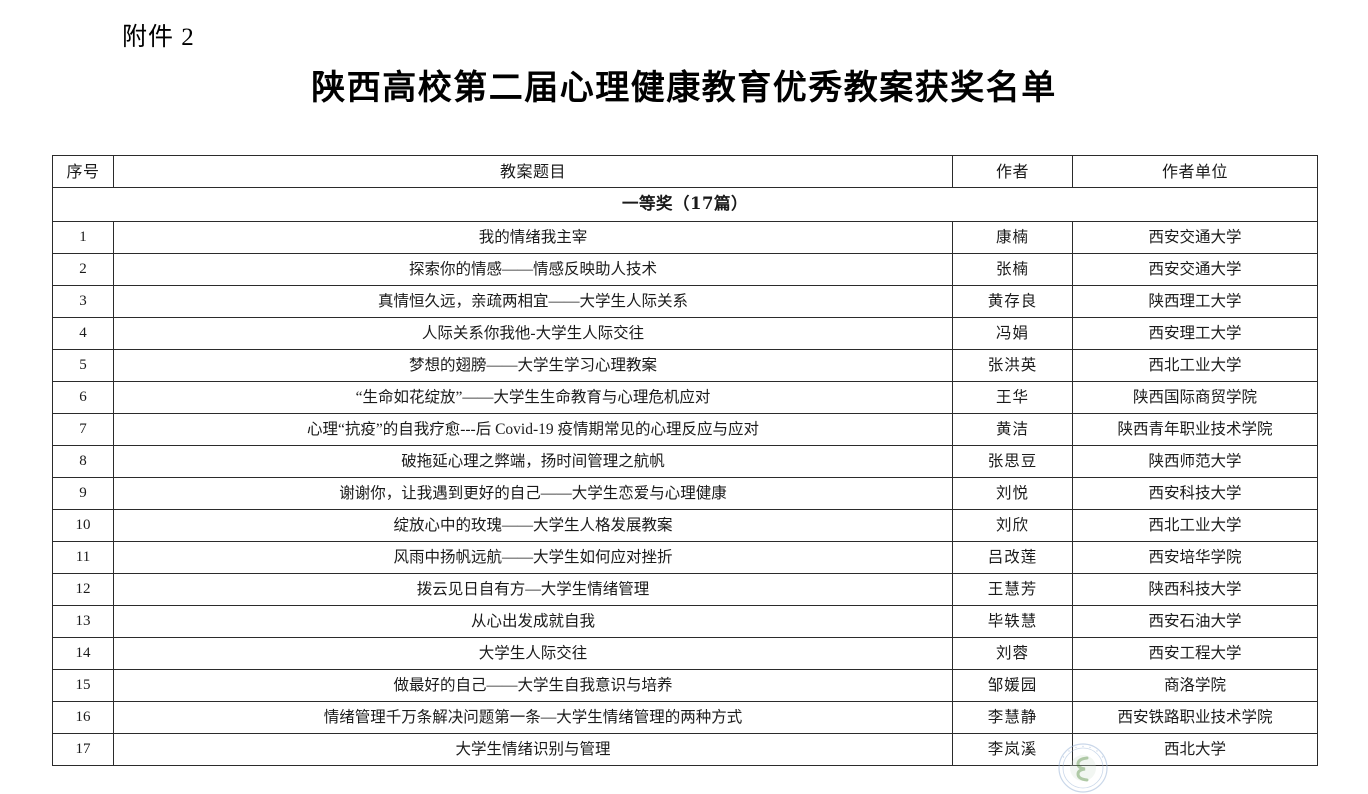 This screenshot has height=794, width=1368. What do you see at coordinates (1012, 301) in the screenshot?
I see `cell-author: 黄存良` at bounding box center [1012, 301].